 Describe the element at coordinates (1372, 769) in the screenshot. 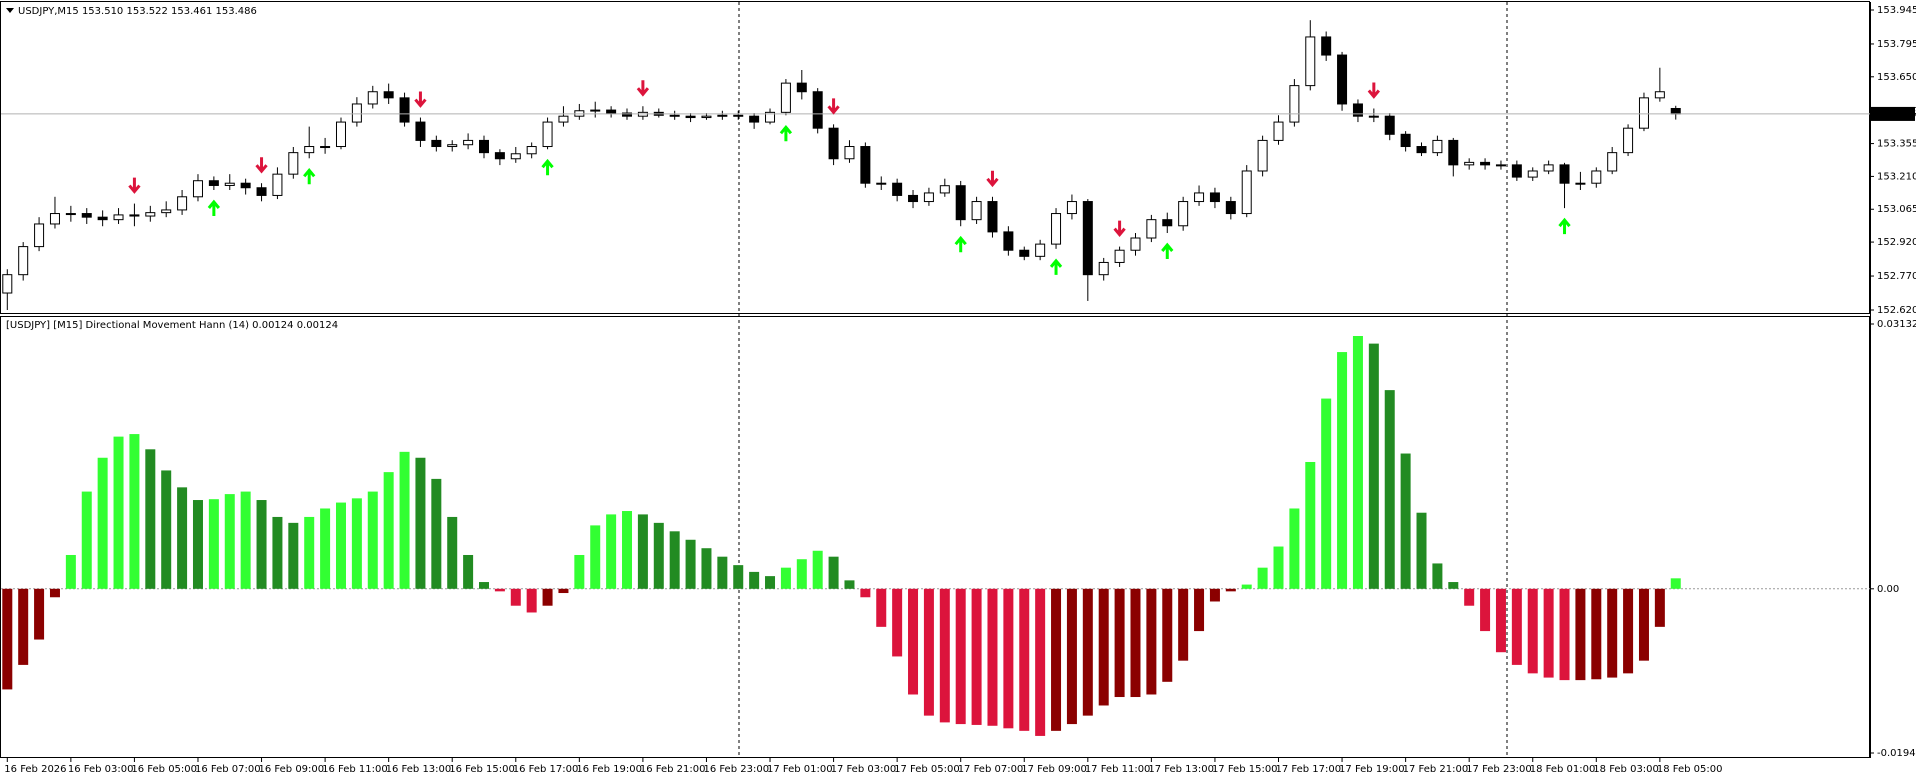

I see `x-tick-label: 17 Feb 19:00` at that location.